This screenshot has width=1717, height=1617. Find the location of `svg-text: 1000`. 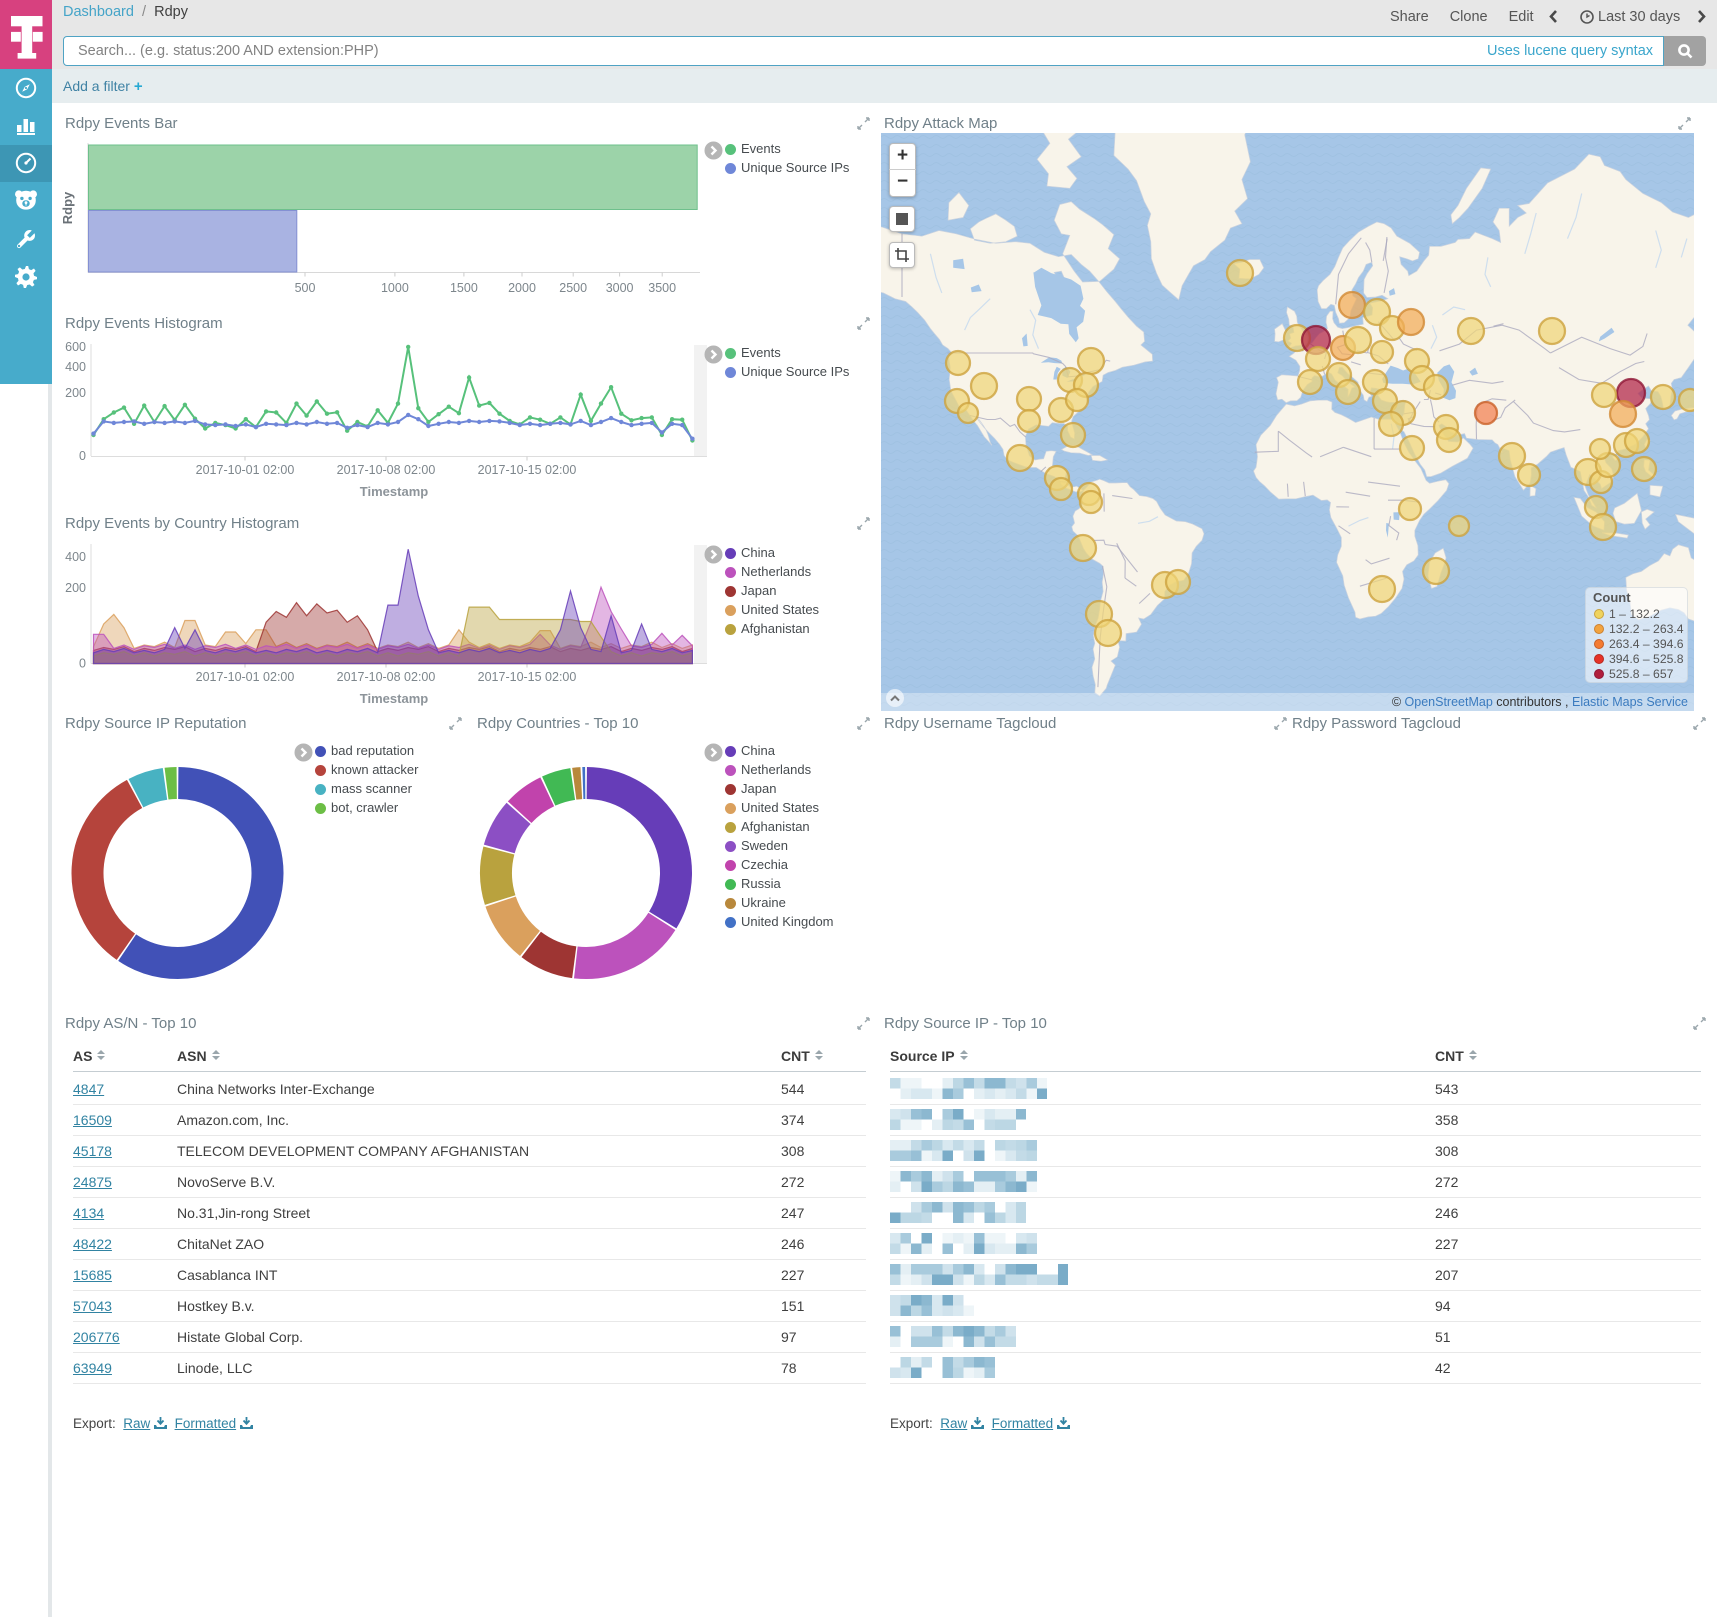

svg-text: 1000 is located at coordinates (395, 288).